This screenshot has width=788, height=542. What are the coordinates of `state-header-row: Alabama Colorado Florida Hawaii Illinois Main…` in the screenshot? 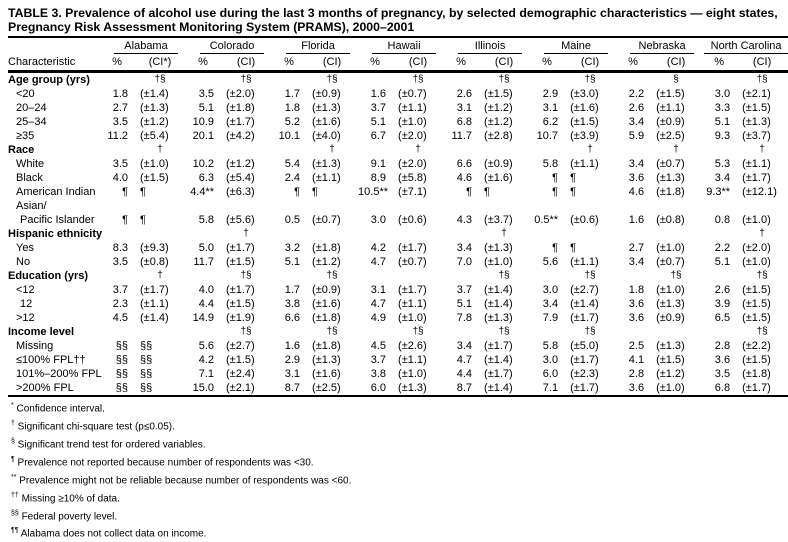 It's located at (398, 45).